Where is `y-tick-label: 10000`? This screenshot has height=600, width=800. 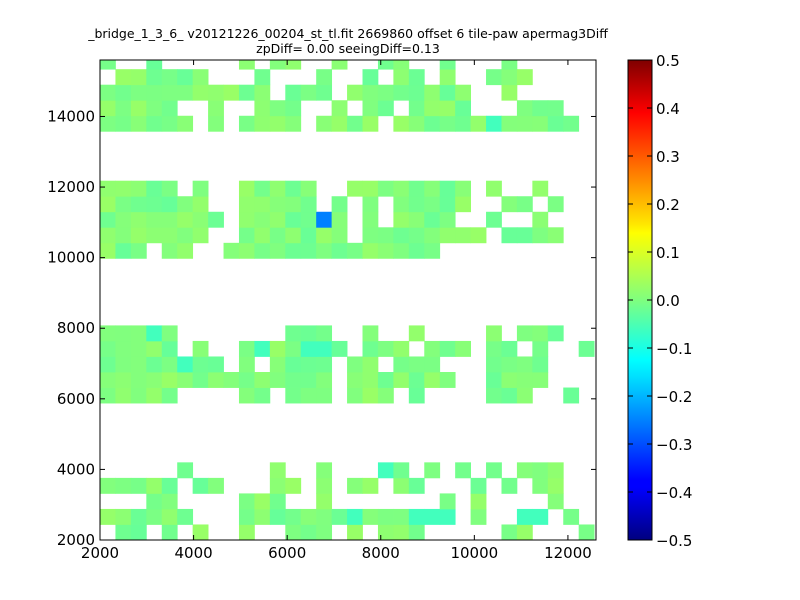 y-tick-label: 10000 is located at coordinates (71, 258).